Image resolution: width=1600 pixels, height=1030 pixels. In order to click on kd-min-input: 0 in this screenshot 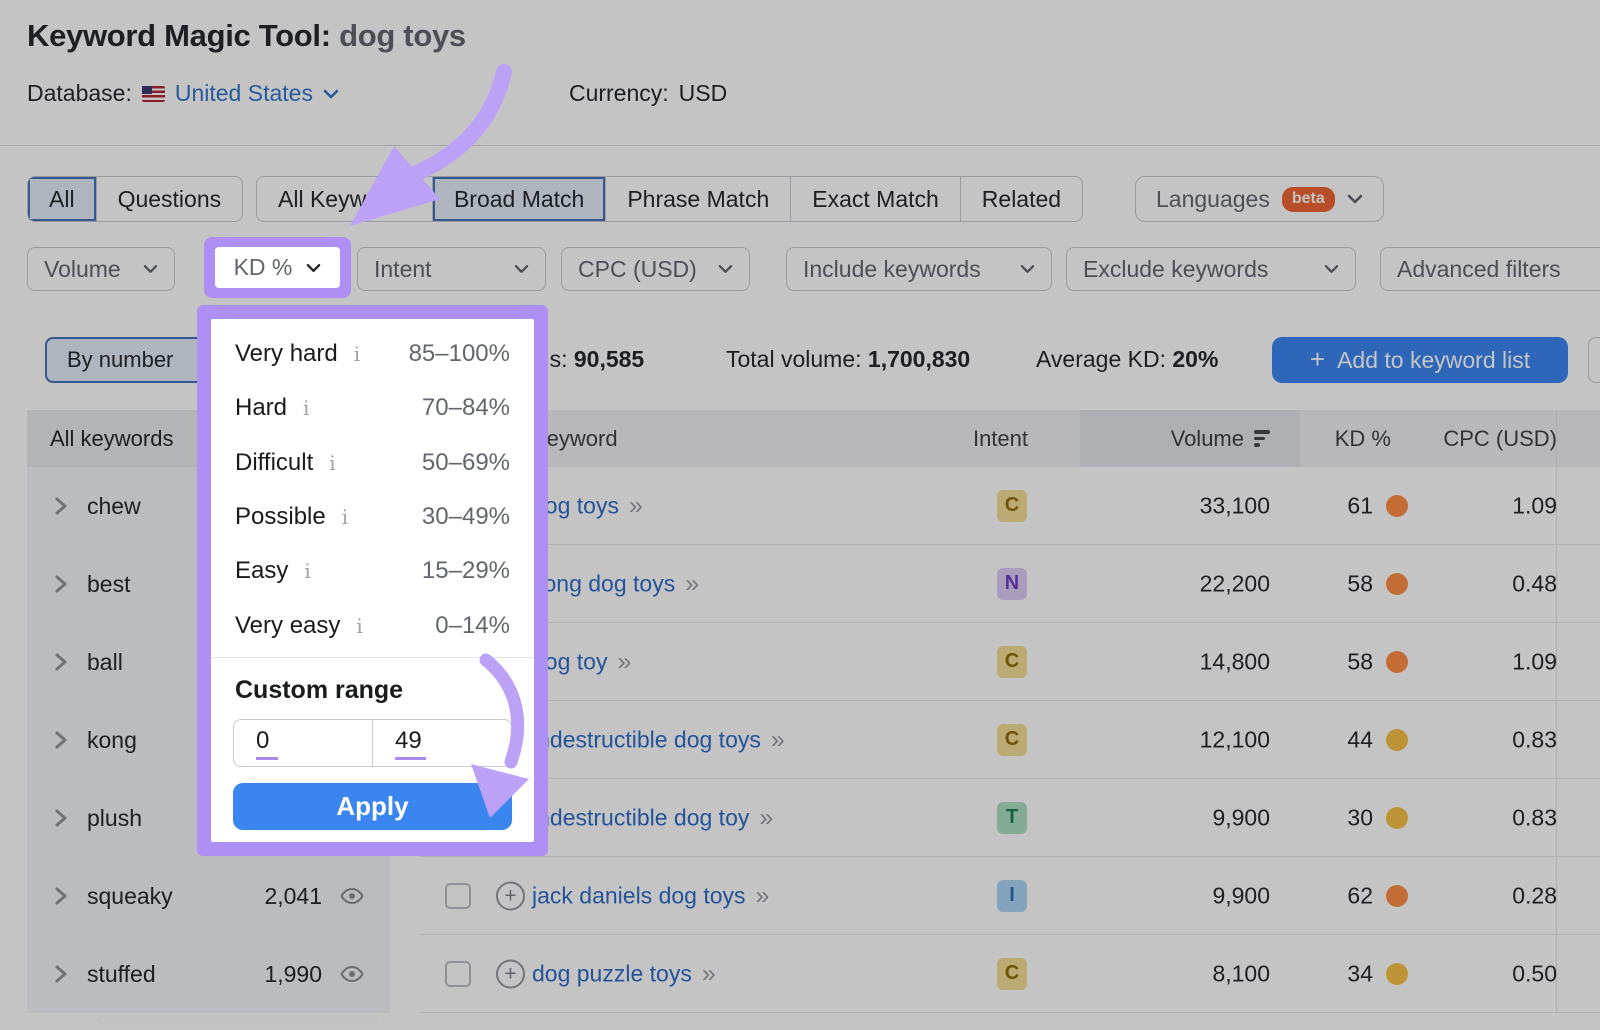, I will do `click(303, 743)`.